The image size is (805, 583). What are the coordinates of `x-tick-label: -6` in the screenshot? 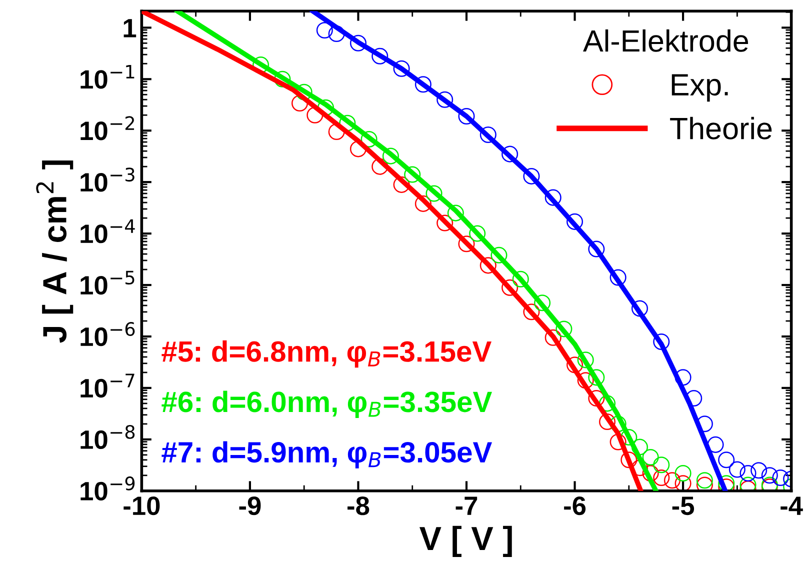 It's located at (575, 506).